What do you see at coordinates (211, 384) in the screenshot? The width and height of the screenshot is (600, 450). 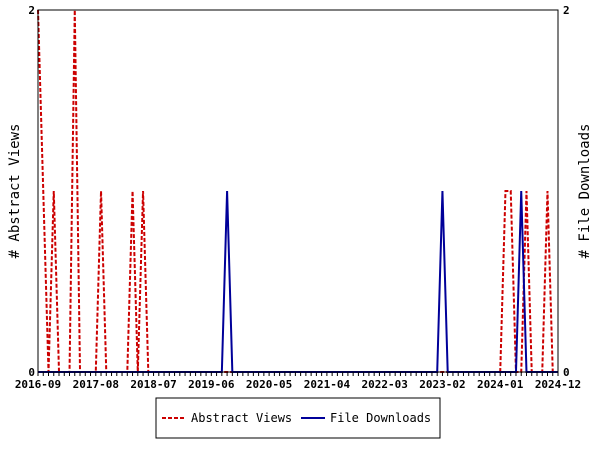 I see `x-tick-label: 2019-06` at bounding box center [211, 384].